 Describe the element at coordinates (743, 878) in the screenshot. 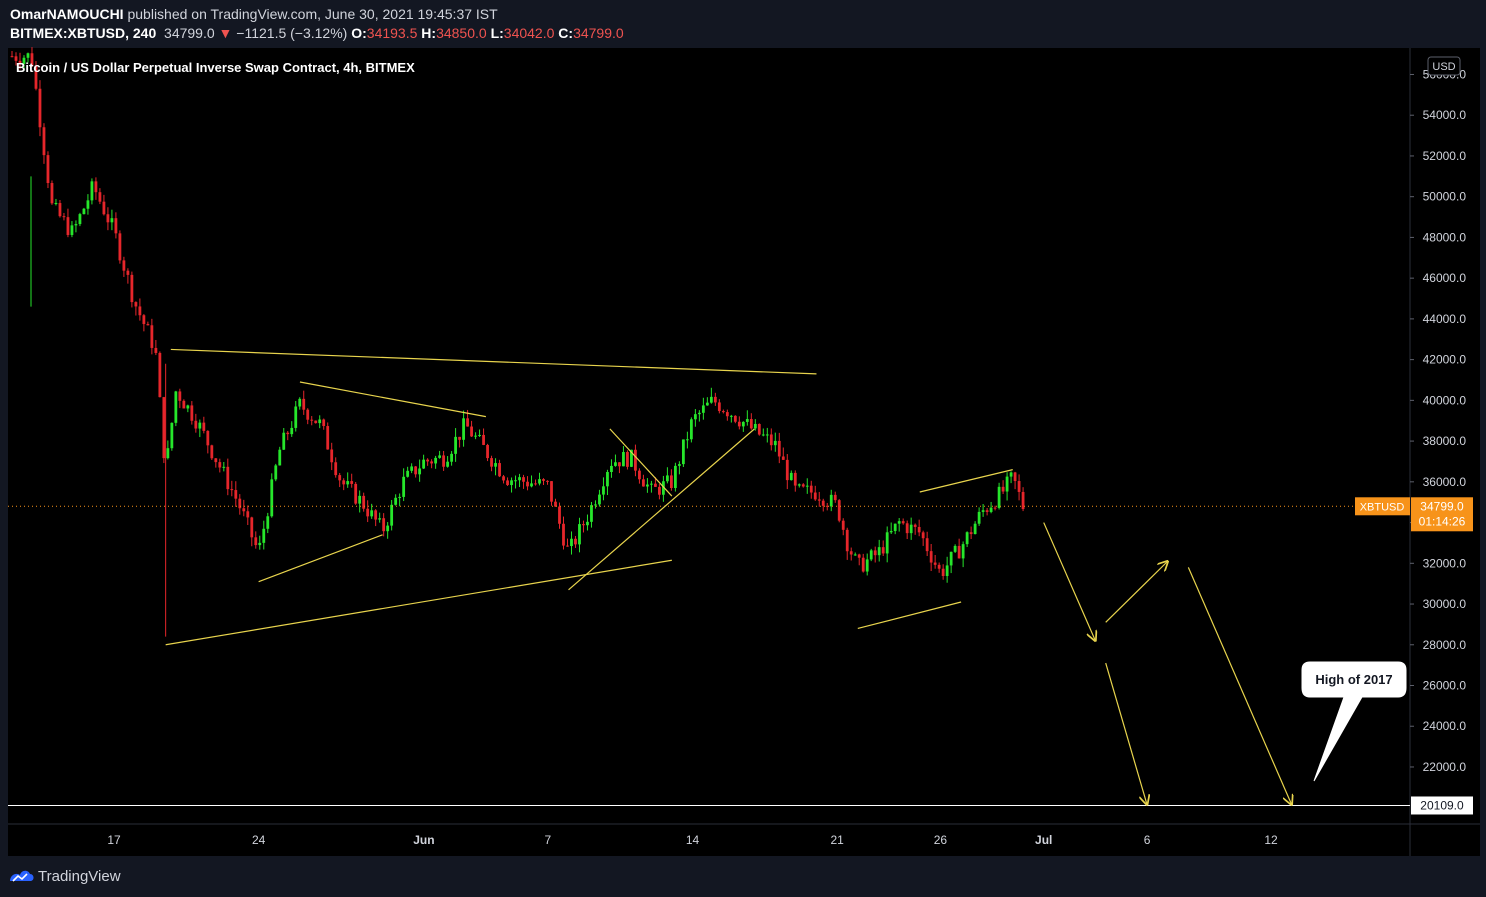

I see `footer` at that location.